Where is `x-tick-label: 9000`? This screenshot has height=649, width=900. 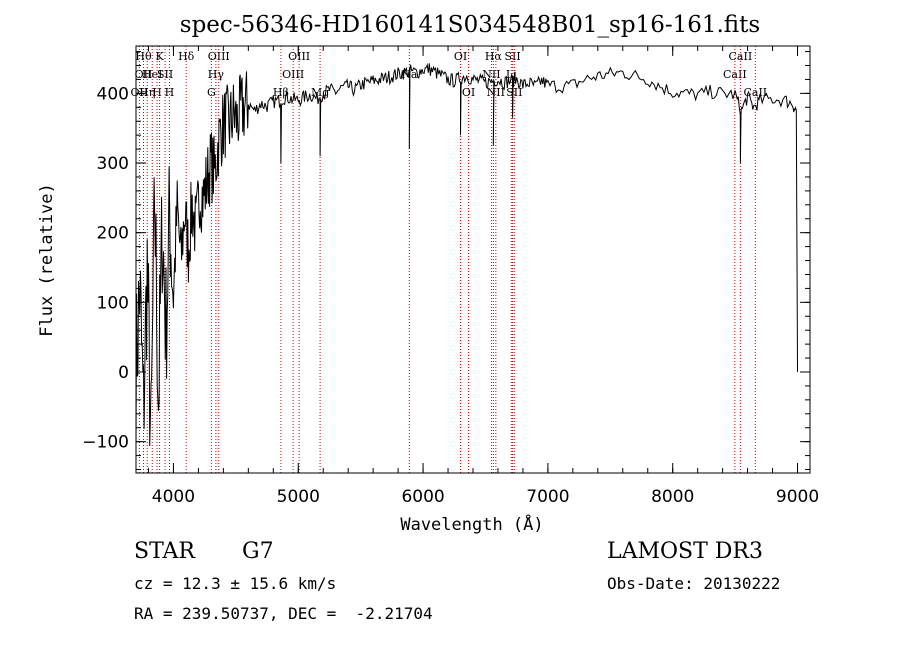
x-tick-label: 9000 is located at coordinates (797, 497).